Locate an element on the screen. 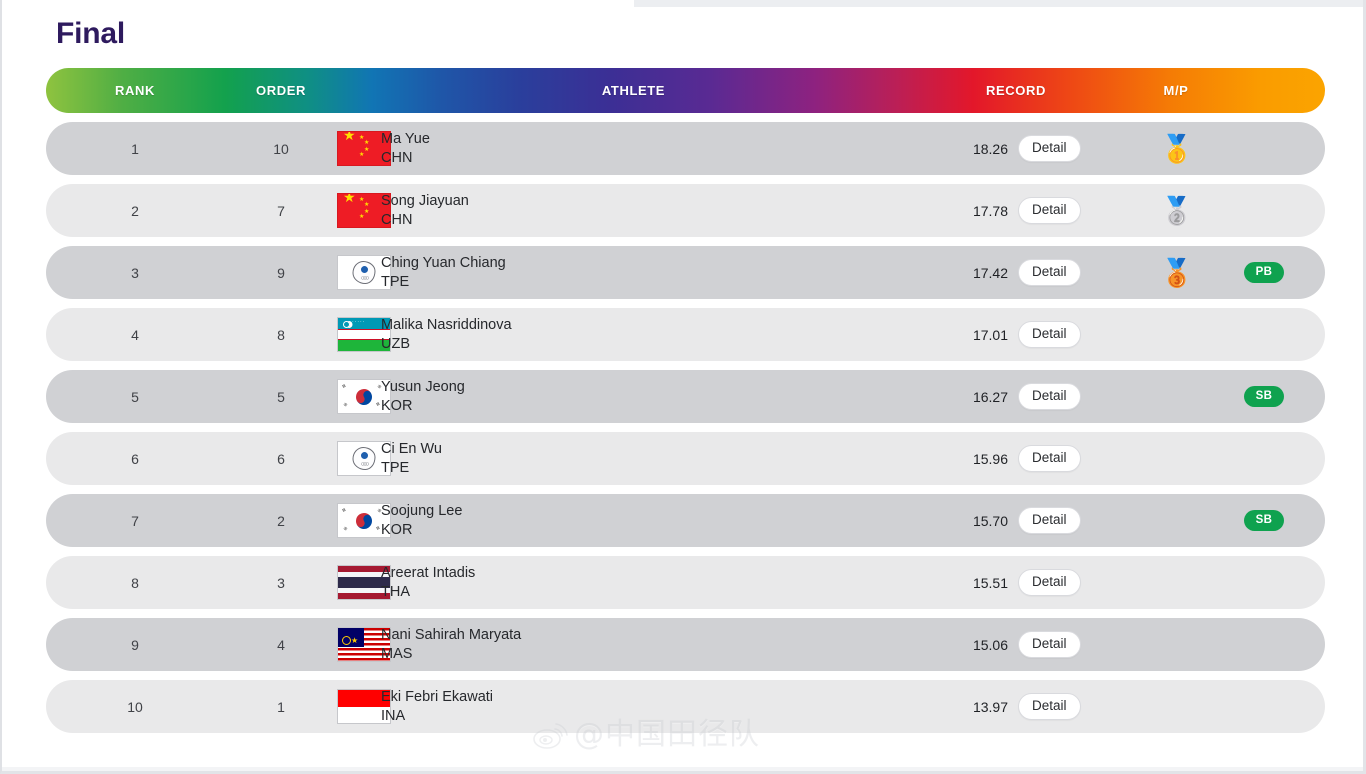 Image resolution: width=1366 pixels, height=774 pixels. athlete-country: UZB is located at coordinates (395, 343).